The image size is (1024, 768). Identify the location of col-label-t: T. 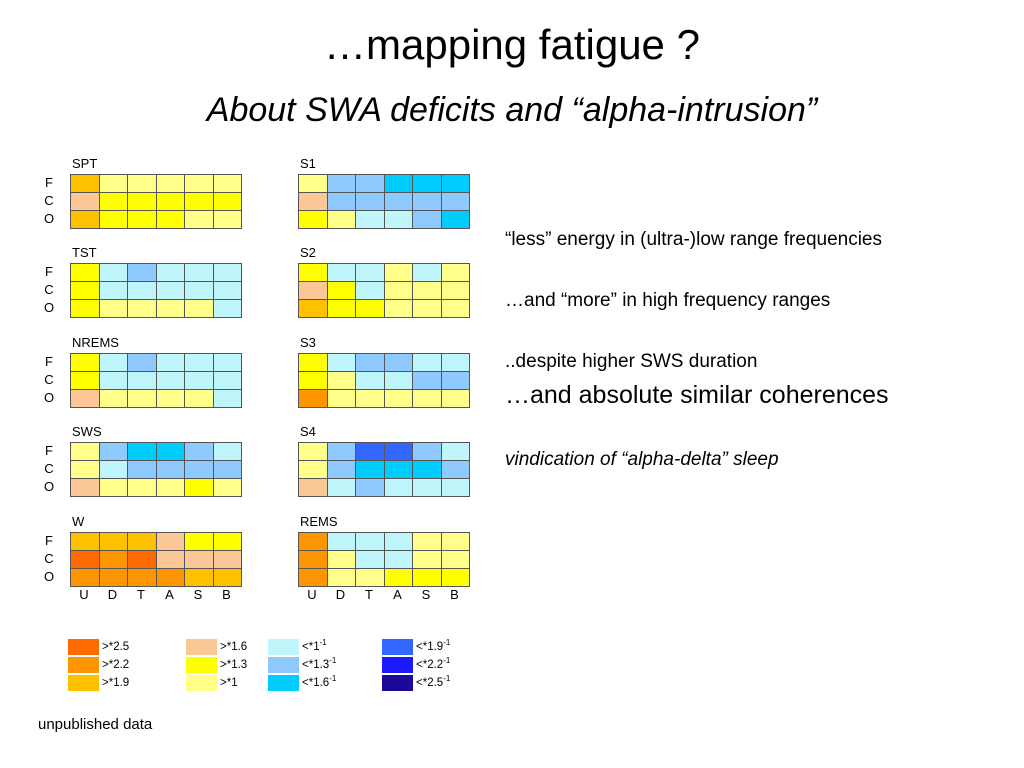
(141, 594).